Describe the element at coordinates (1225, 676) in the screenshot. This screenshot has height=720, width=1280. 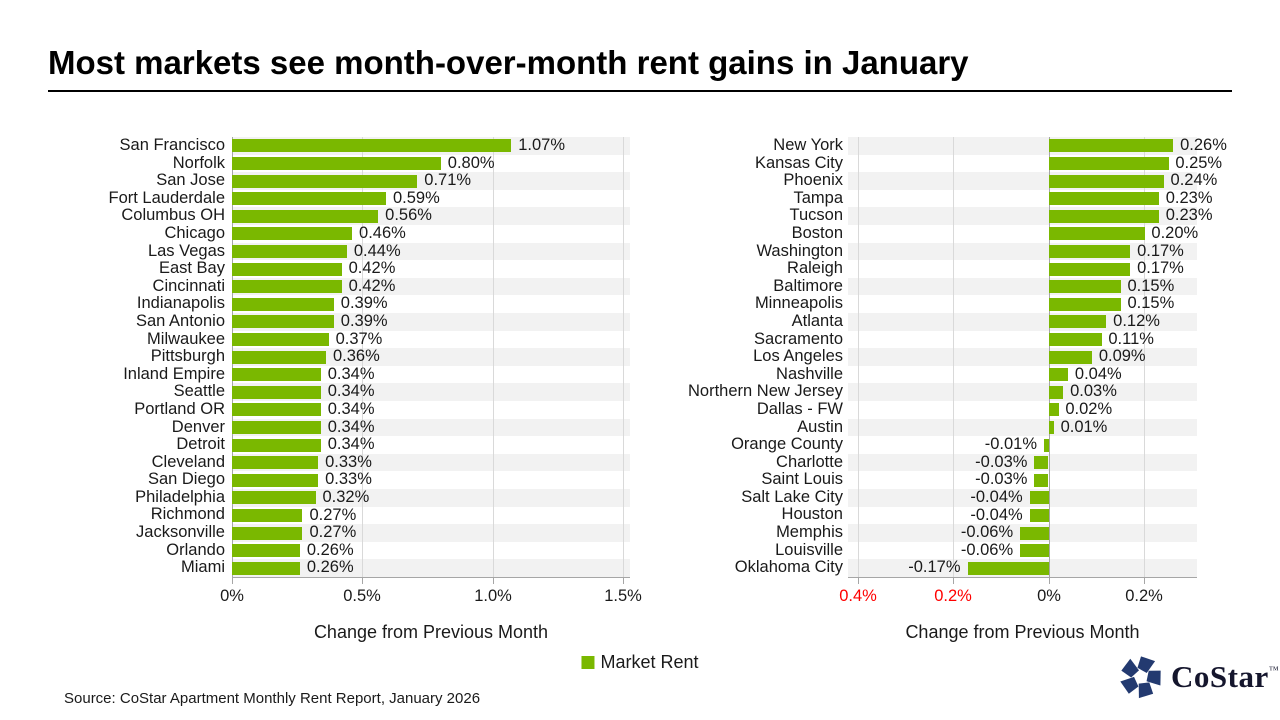
I see `costar-wordmark: CoStar™` at that location.